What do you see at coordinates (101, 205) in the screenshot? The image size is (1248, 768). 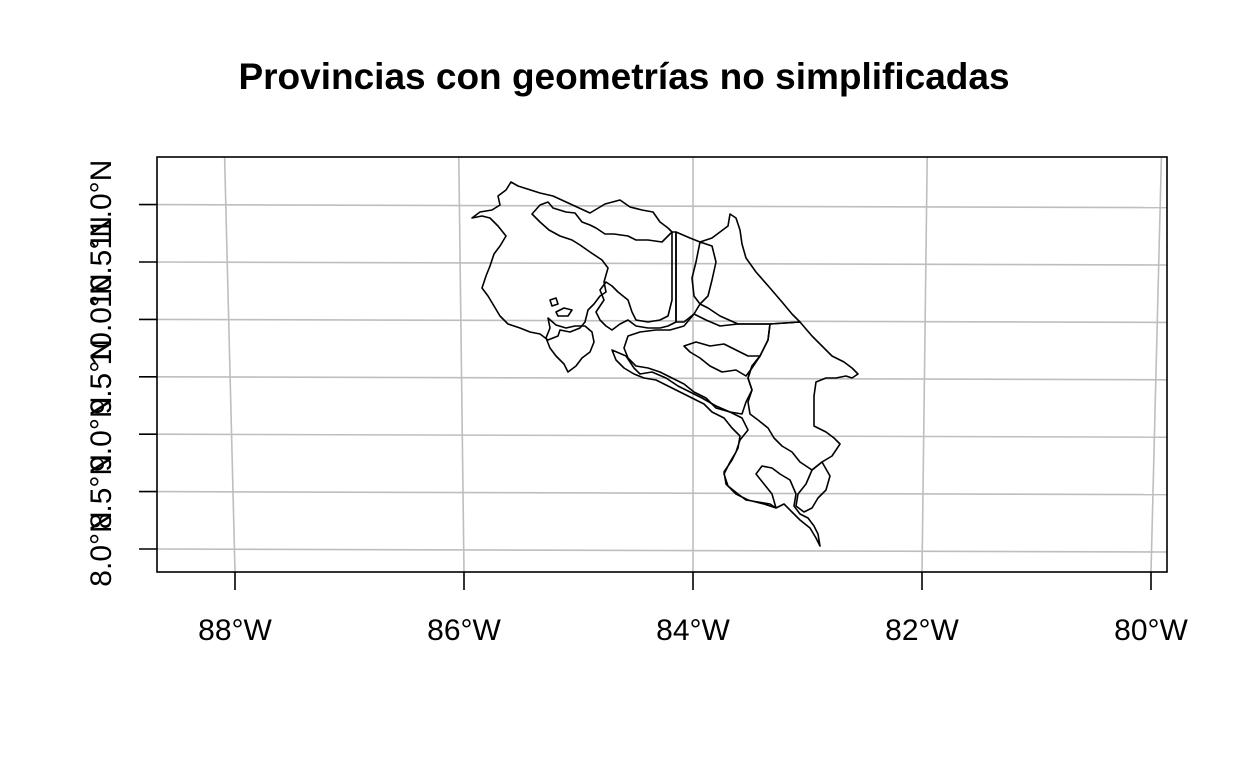 I see `y-tick-label: 11.0°N` at bounding box center [101, 205].